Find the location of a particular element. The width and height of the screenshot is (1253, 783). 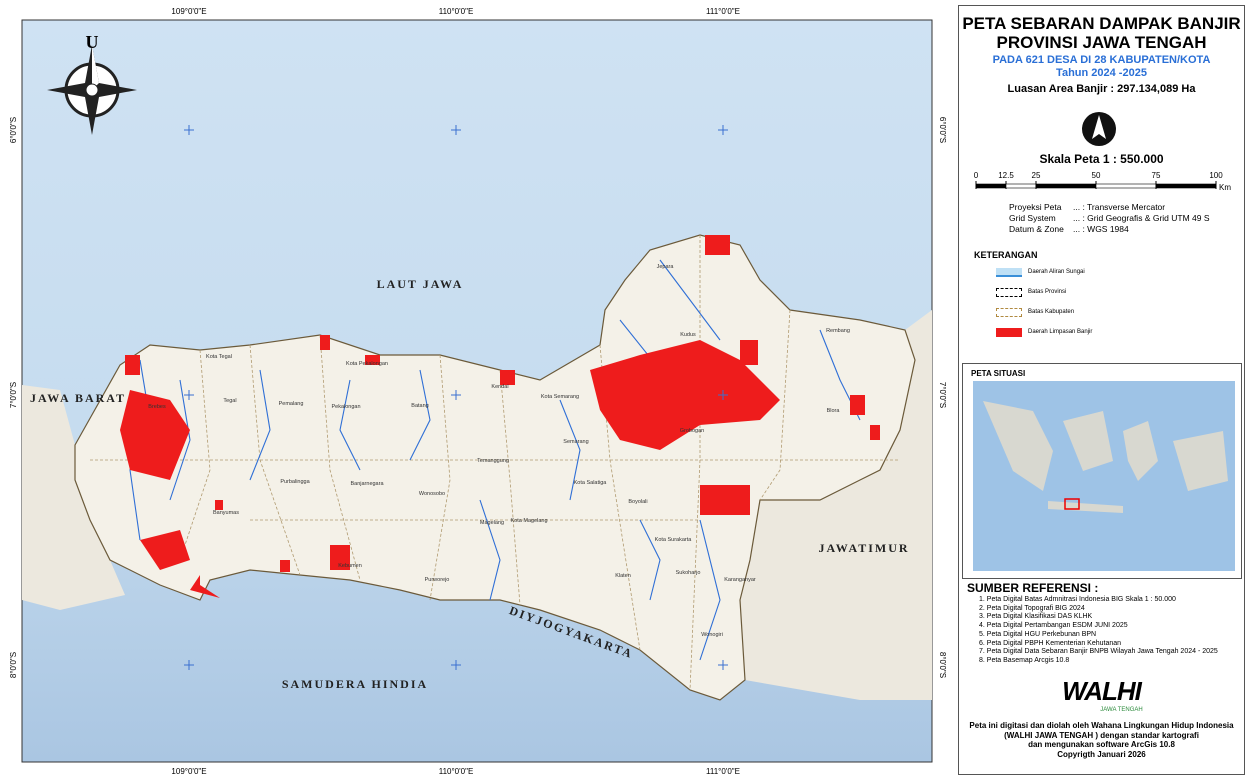

compass is located at coordinates (92, 90).